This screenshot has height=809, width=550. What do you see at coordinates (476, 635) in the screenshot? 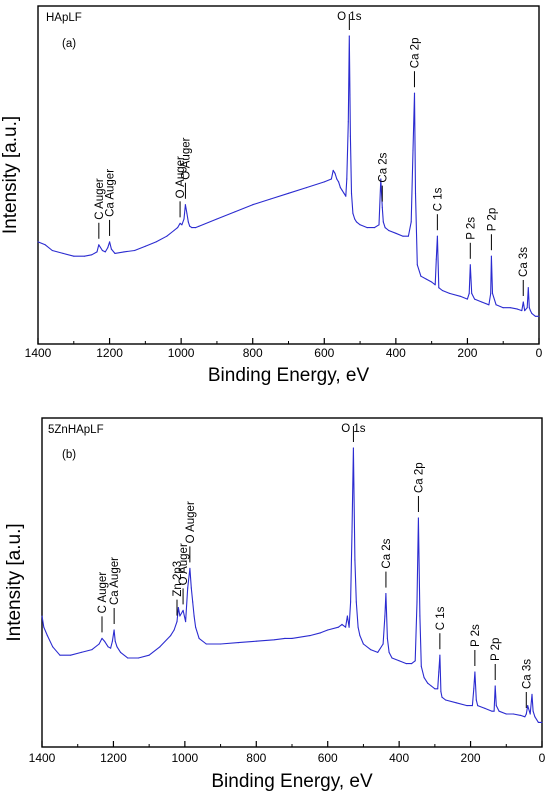
I see `peak-label: P 2s` at bounding box center [476, 635].